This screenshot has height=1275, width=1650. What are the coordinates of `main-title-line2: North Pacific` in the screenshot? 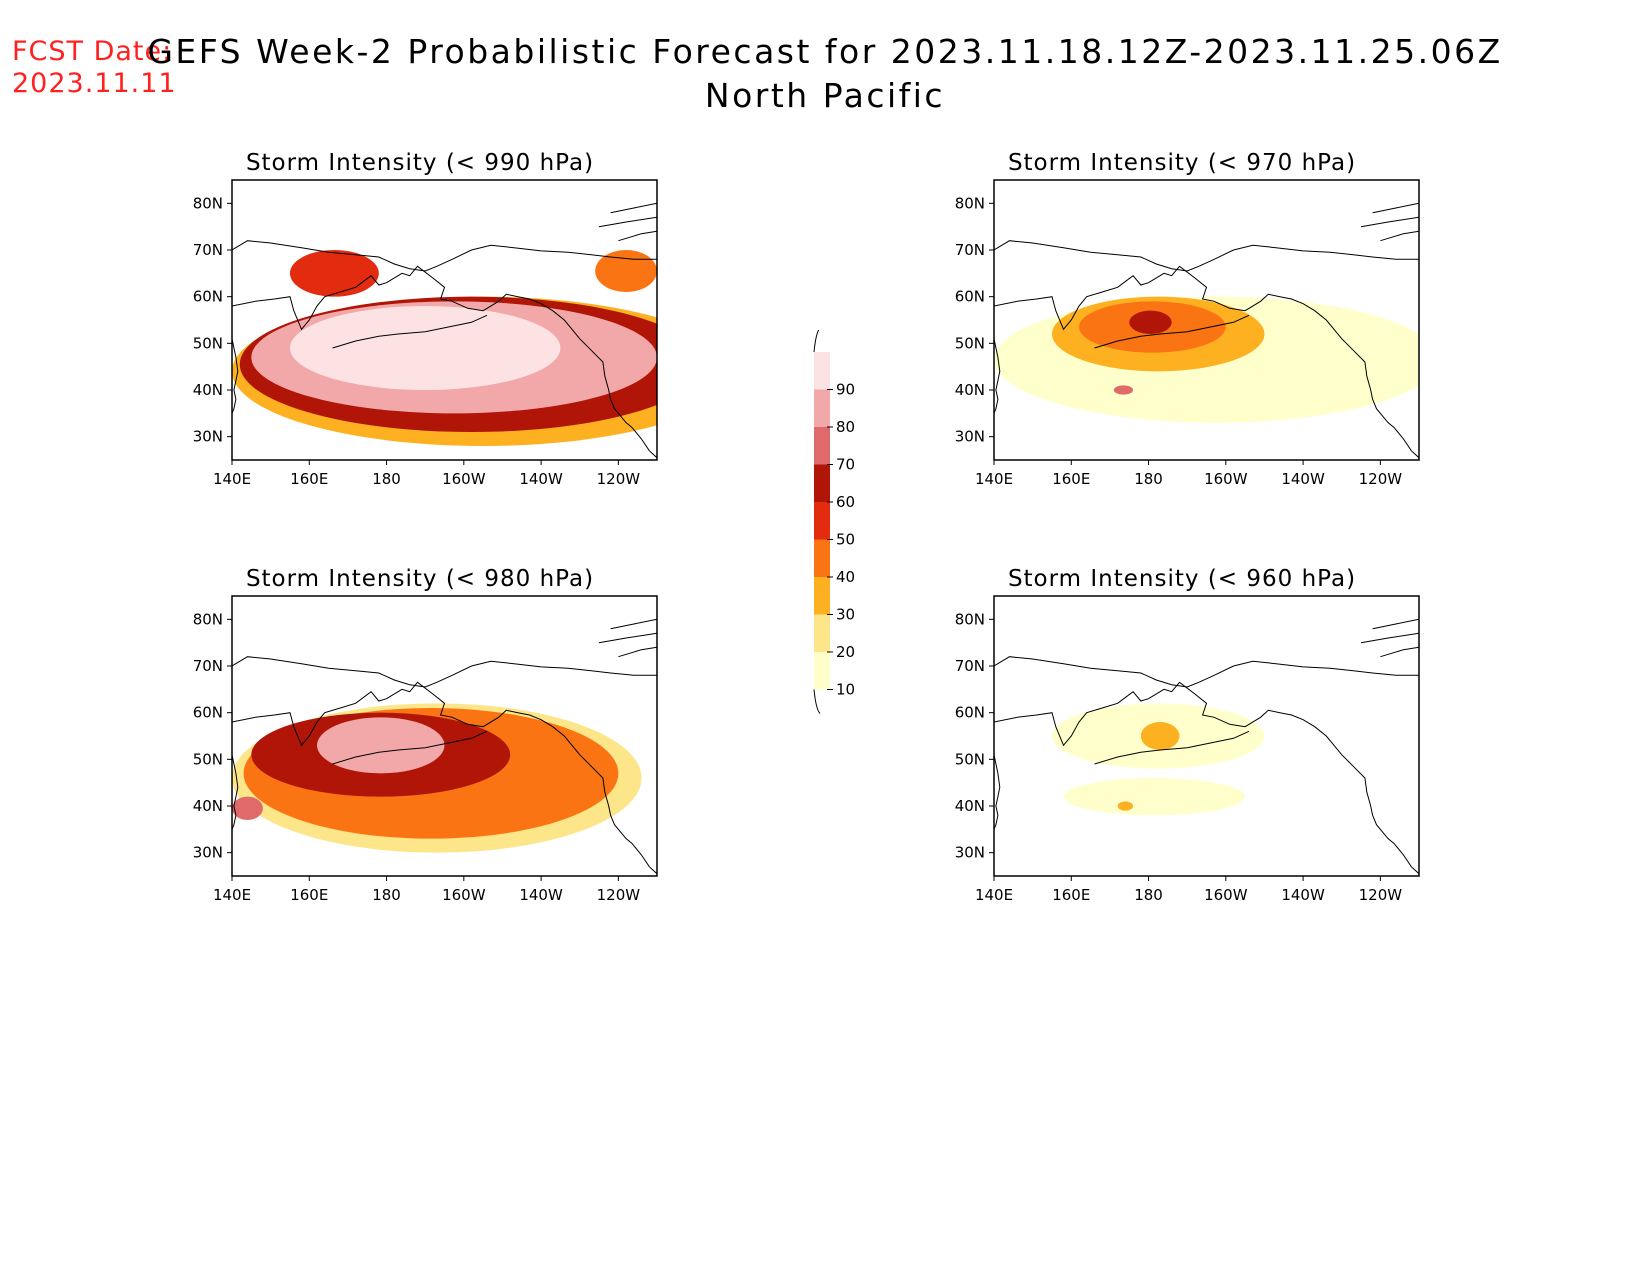 It's located at (825, 95).